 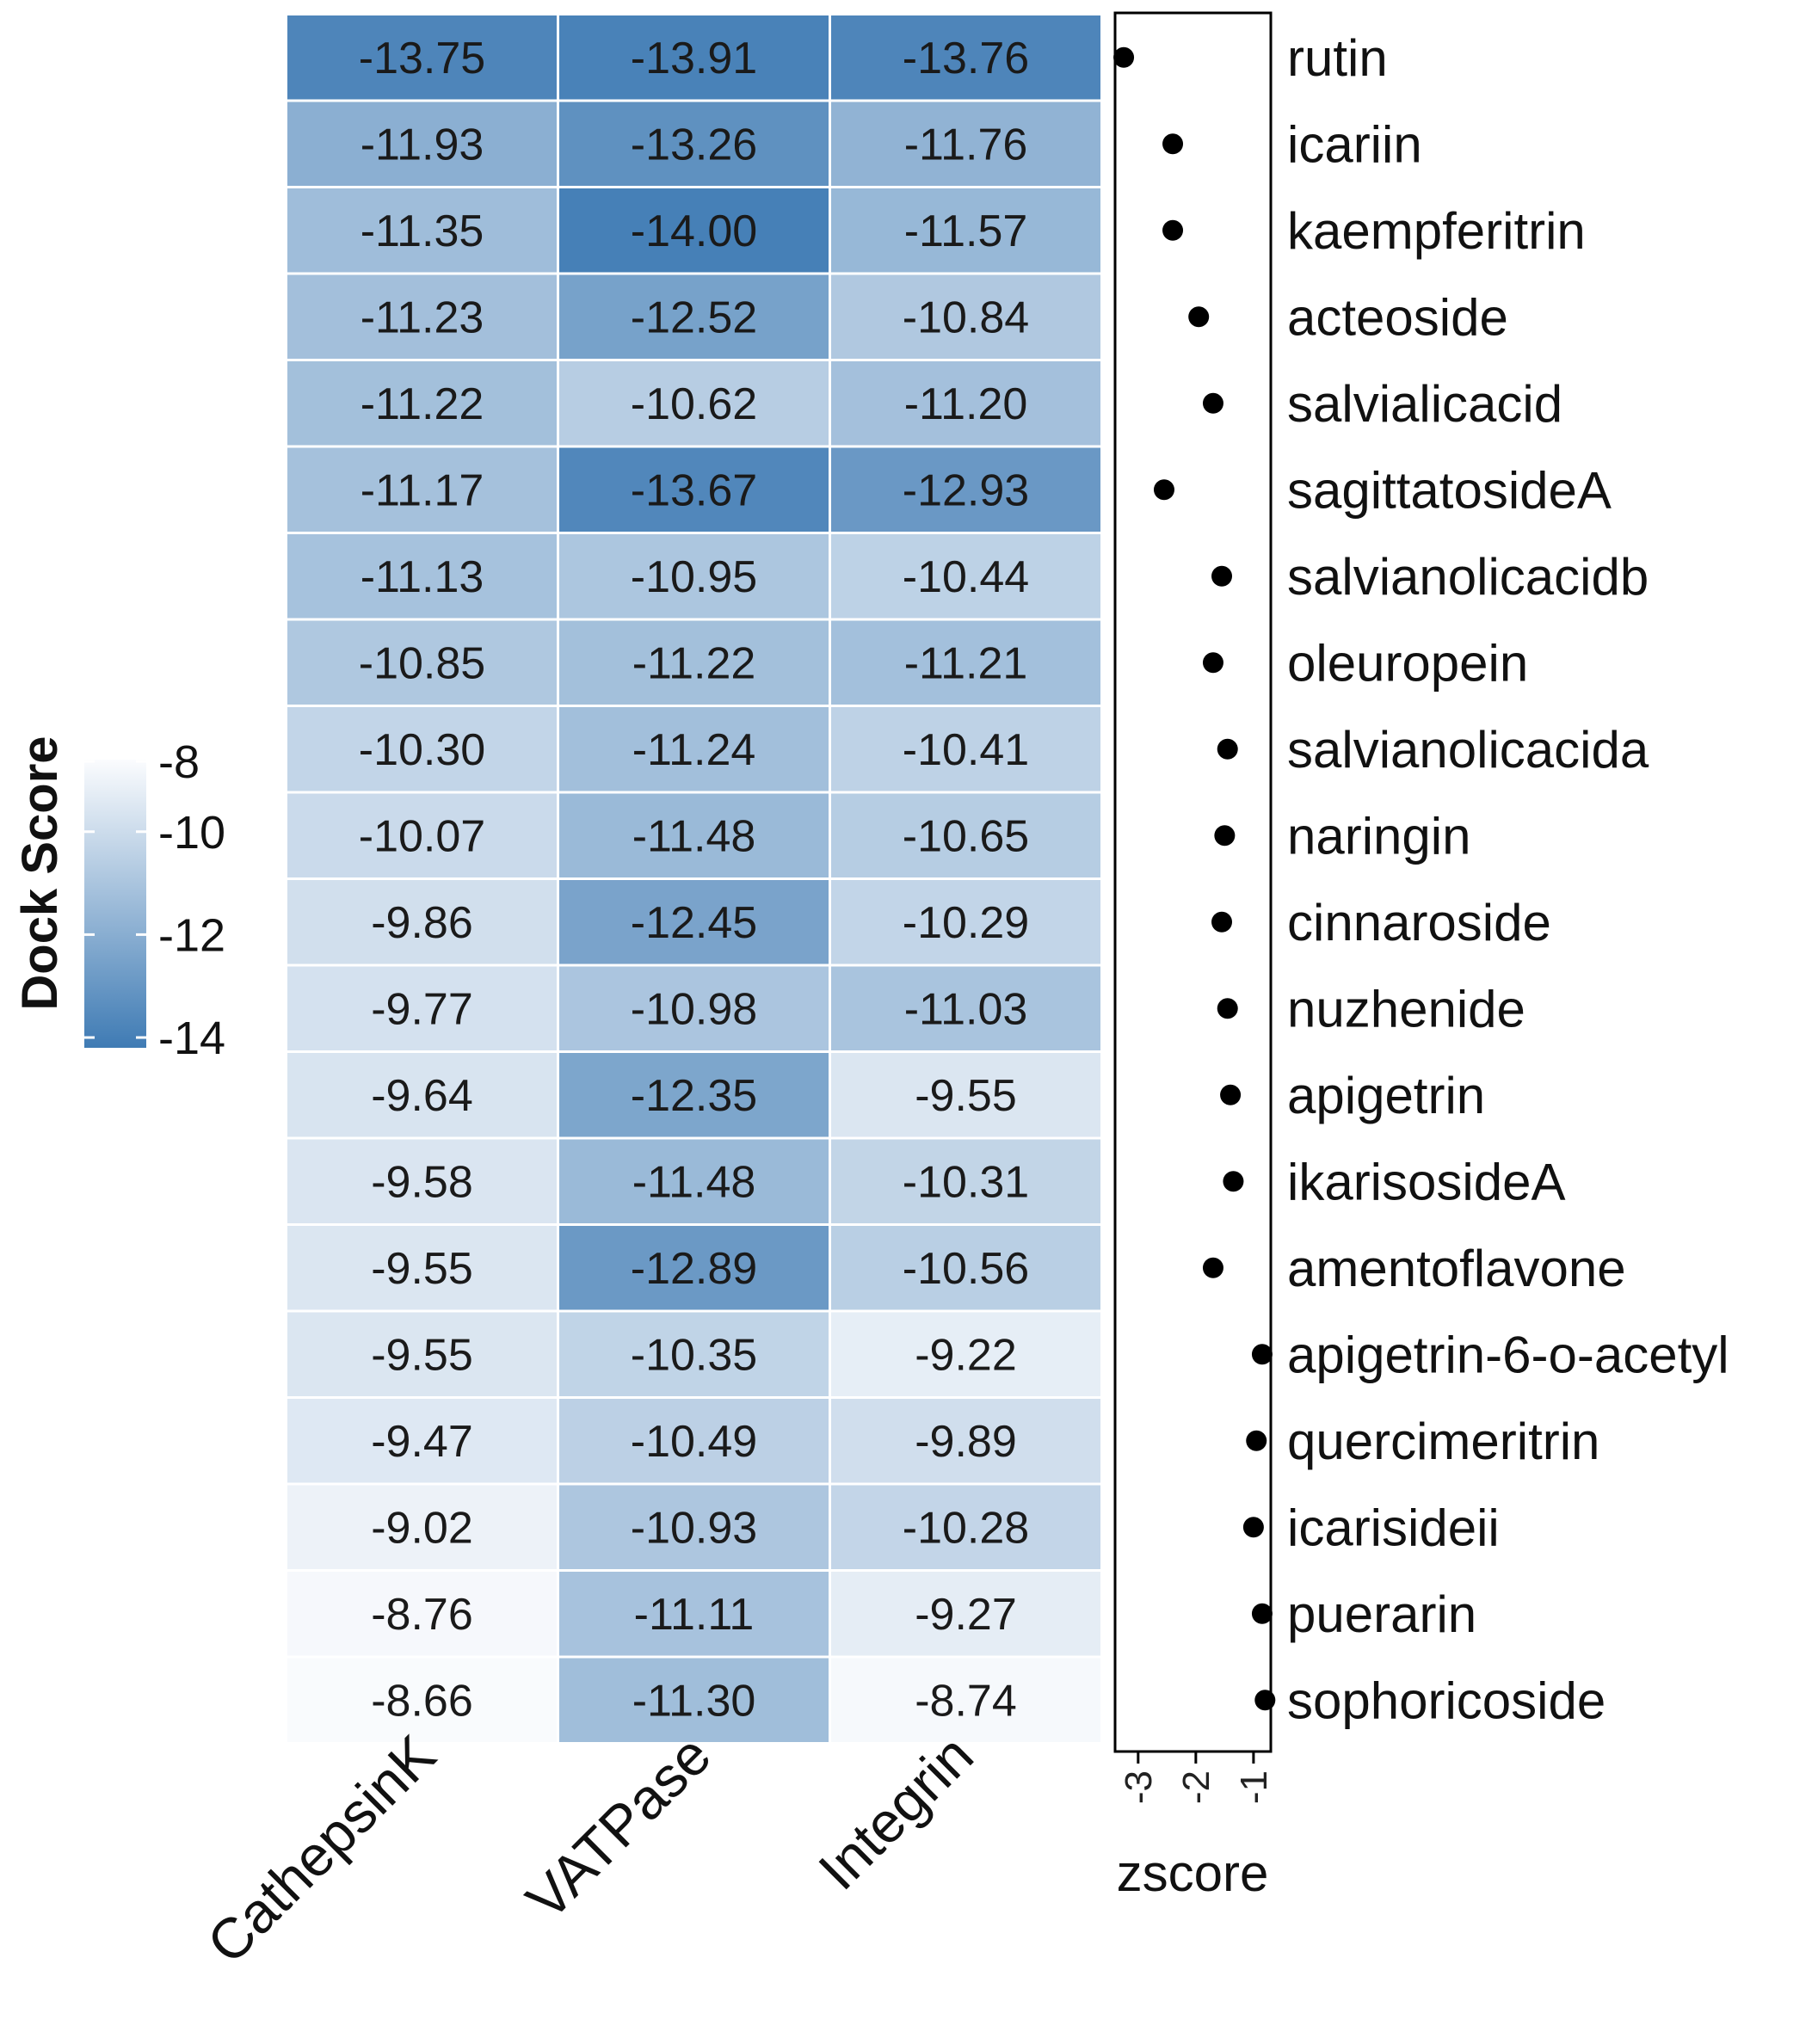 What do you see at coordinates (422, 1701) in the screenshot?
I see `cell-value-label: -8.66` at bounding box center [422, 1701].